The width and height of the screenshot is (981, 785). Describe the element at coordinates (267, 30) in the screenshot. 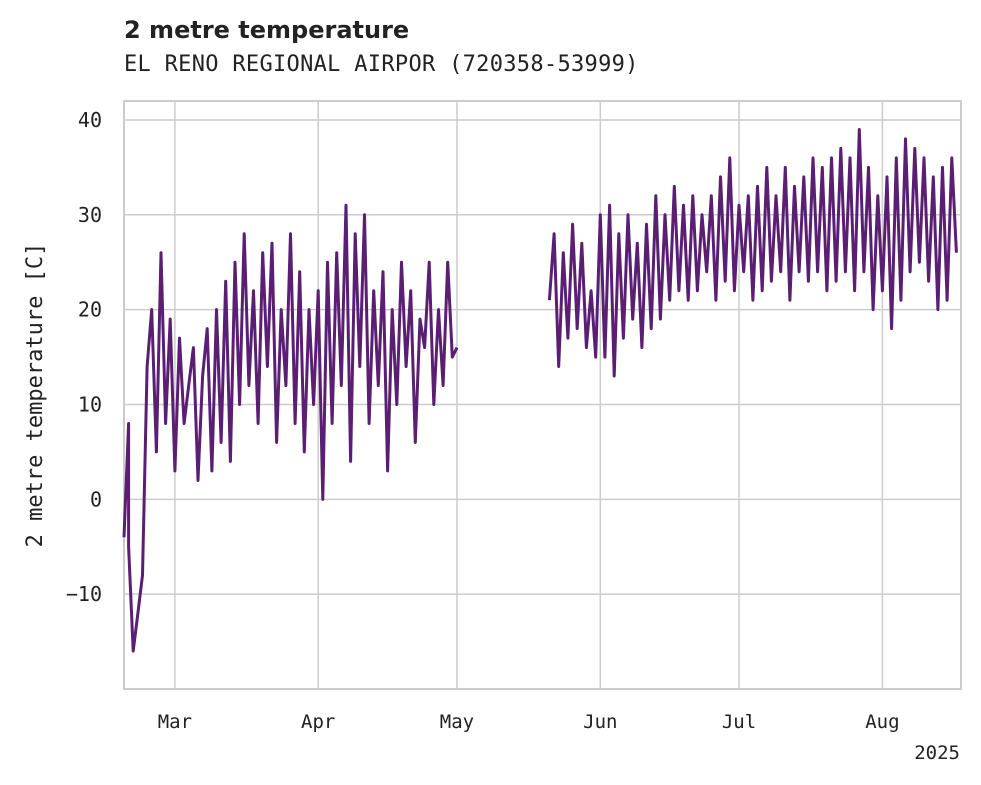

I see `chart-title: 2 metre temperature` at that location.